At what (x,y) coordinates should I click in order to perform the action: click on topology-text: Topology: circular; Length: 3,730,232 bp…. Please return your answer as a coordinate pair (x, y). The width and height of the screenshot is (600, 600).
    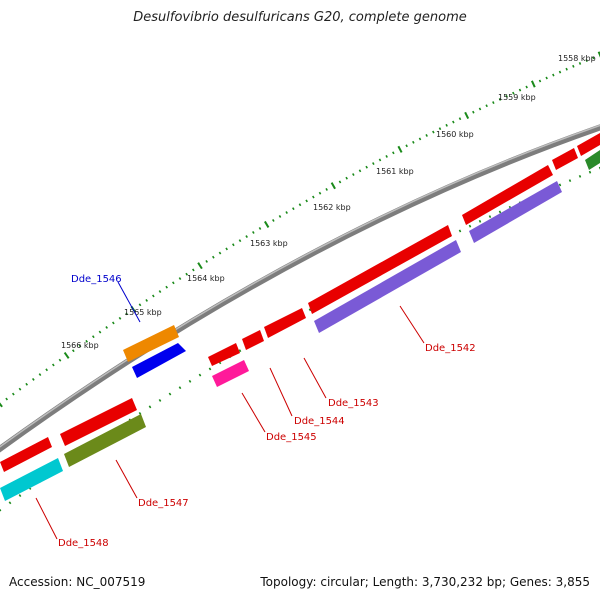
    Looking at the image, I should click on (425, 582).